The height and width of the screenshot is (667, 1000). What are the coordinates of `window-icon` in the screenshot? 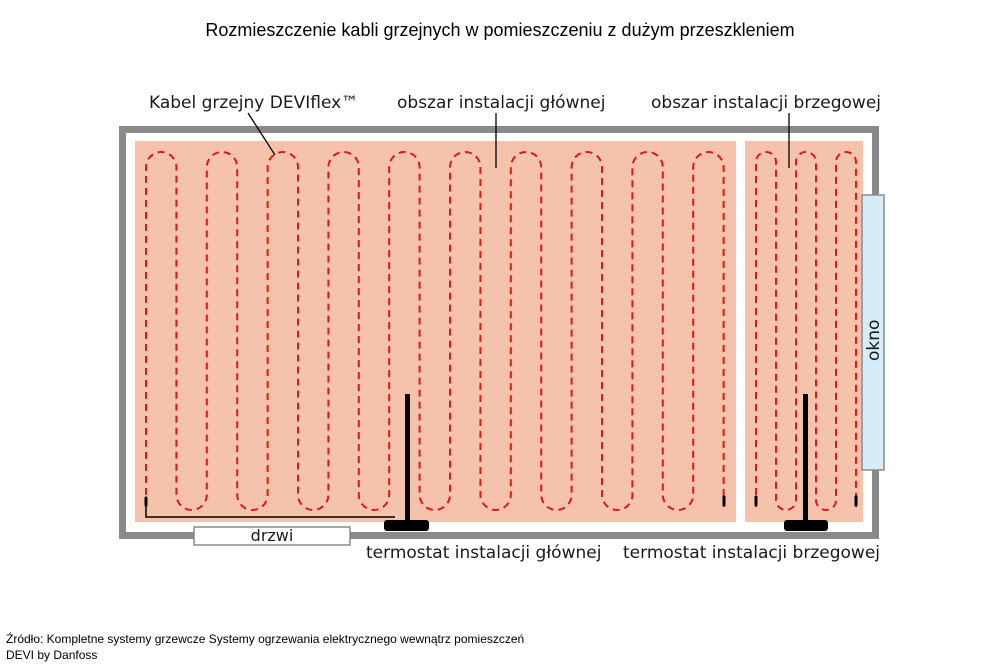 It's located at (873, 332).